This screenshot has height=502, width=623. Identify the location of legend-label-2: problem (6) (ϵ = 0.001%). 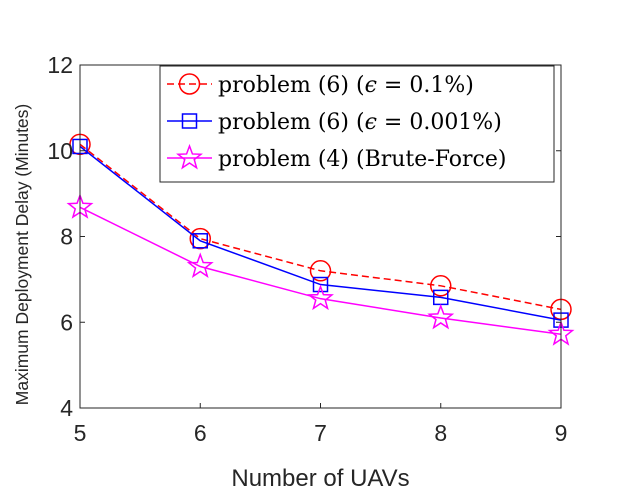
(360, 122).